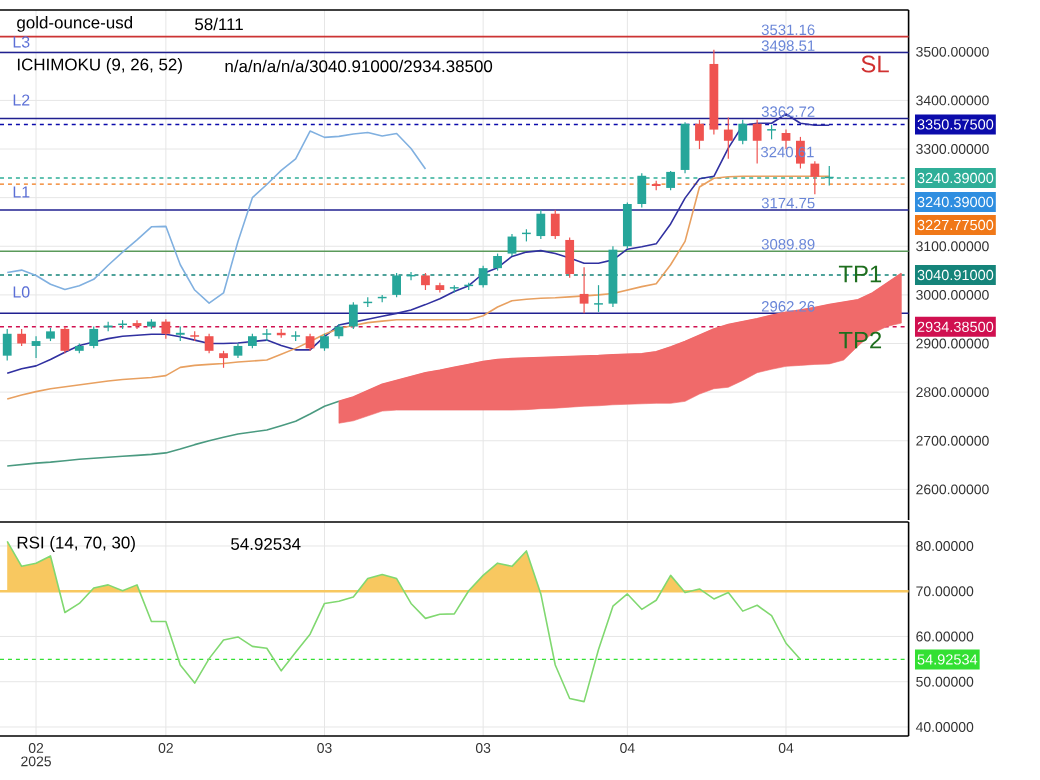  What do you see at coordinates (99, 66) in the screenshot?
I see `annotation: ICHIMOKU (9, 26, 52)` at bounding box center [99, 66].